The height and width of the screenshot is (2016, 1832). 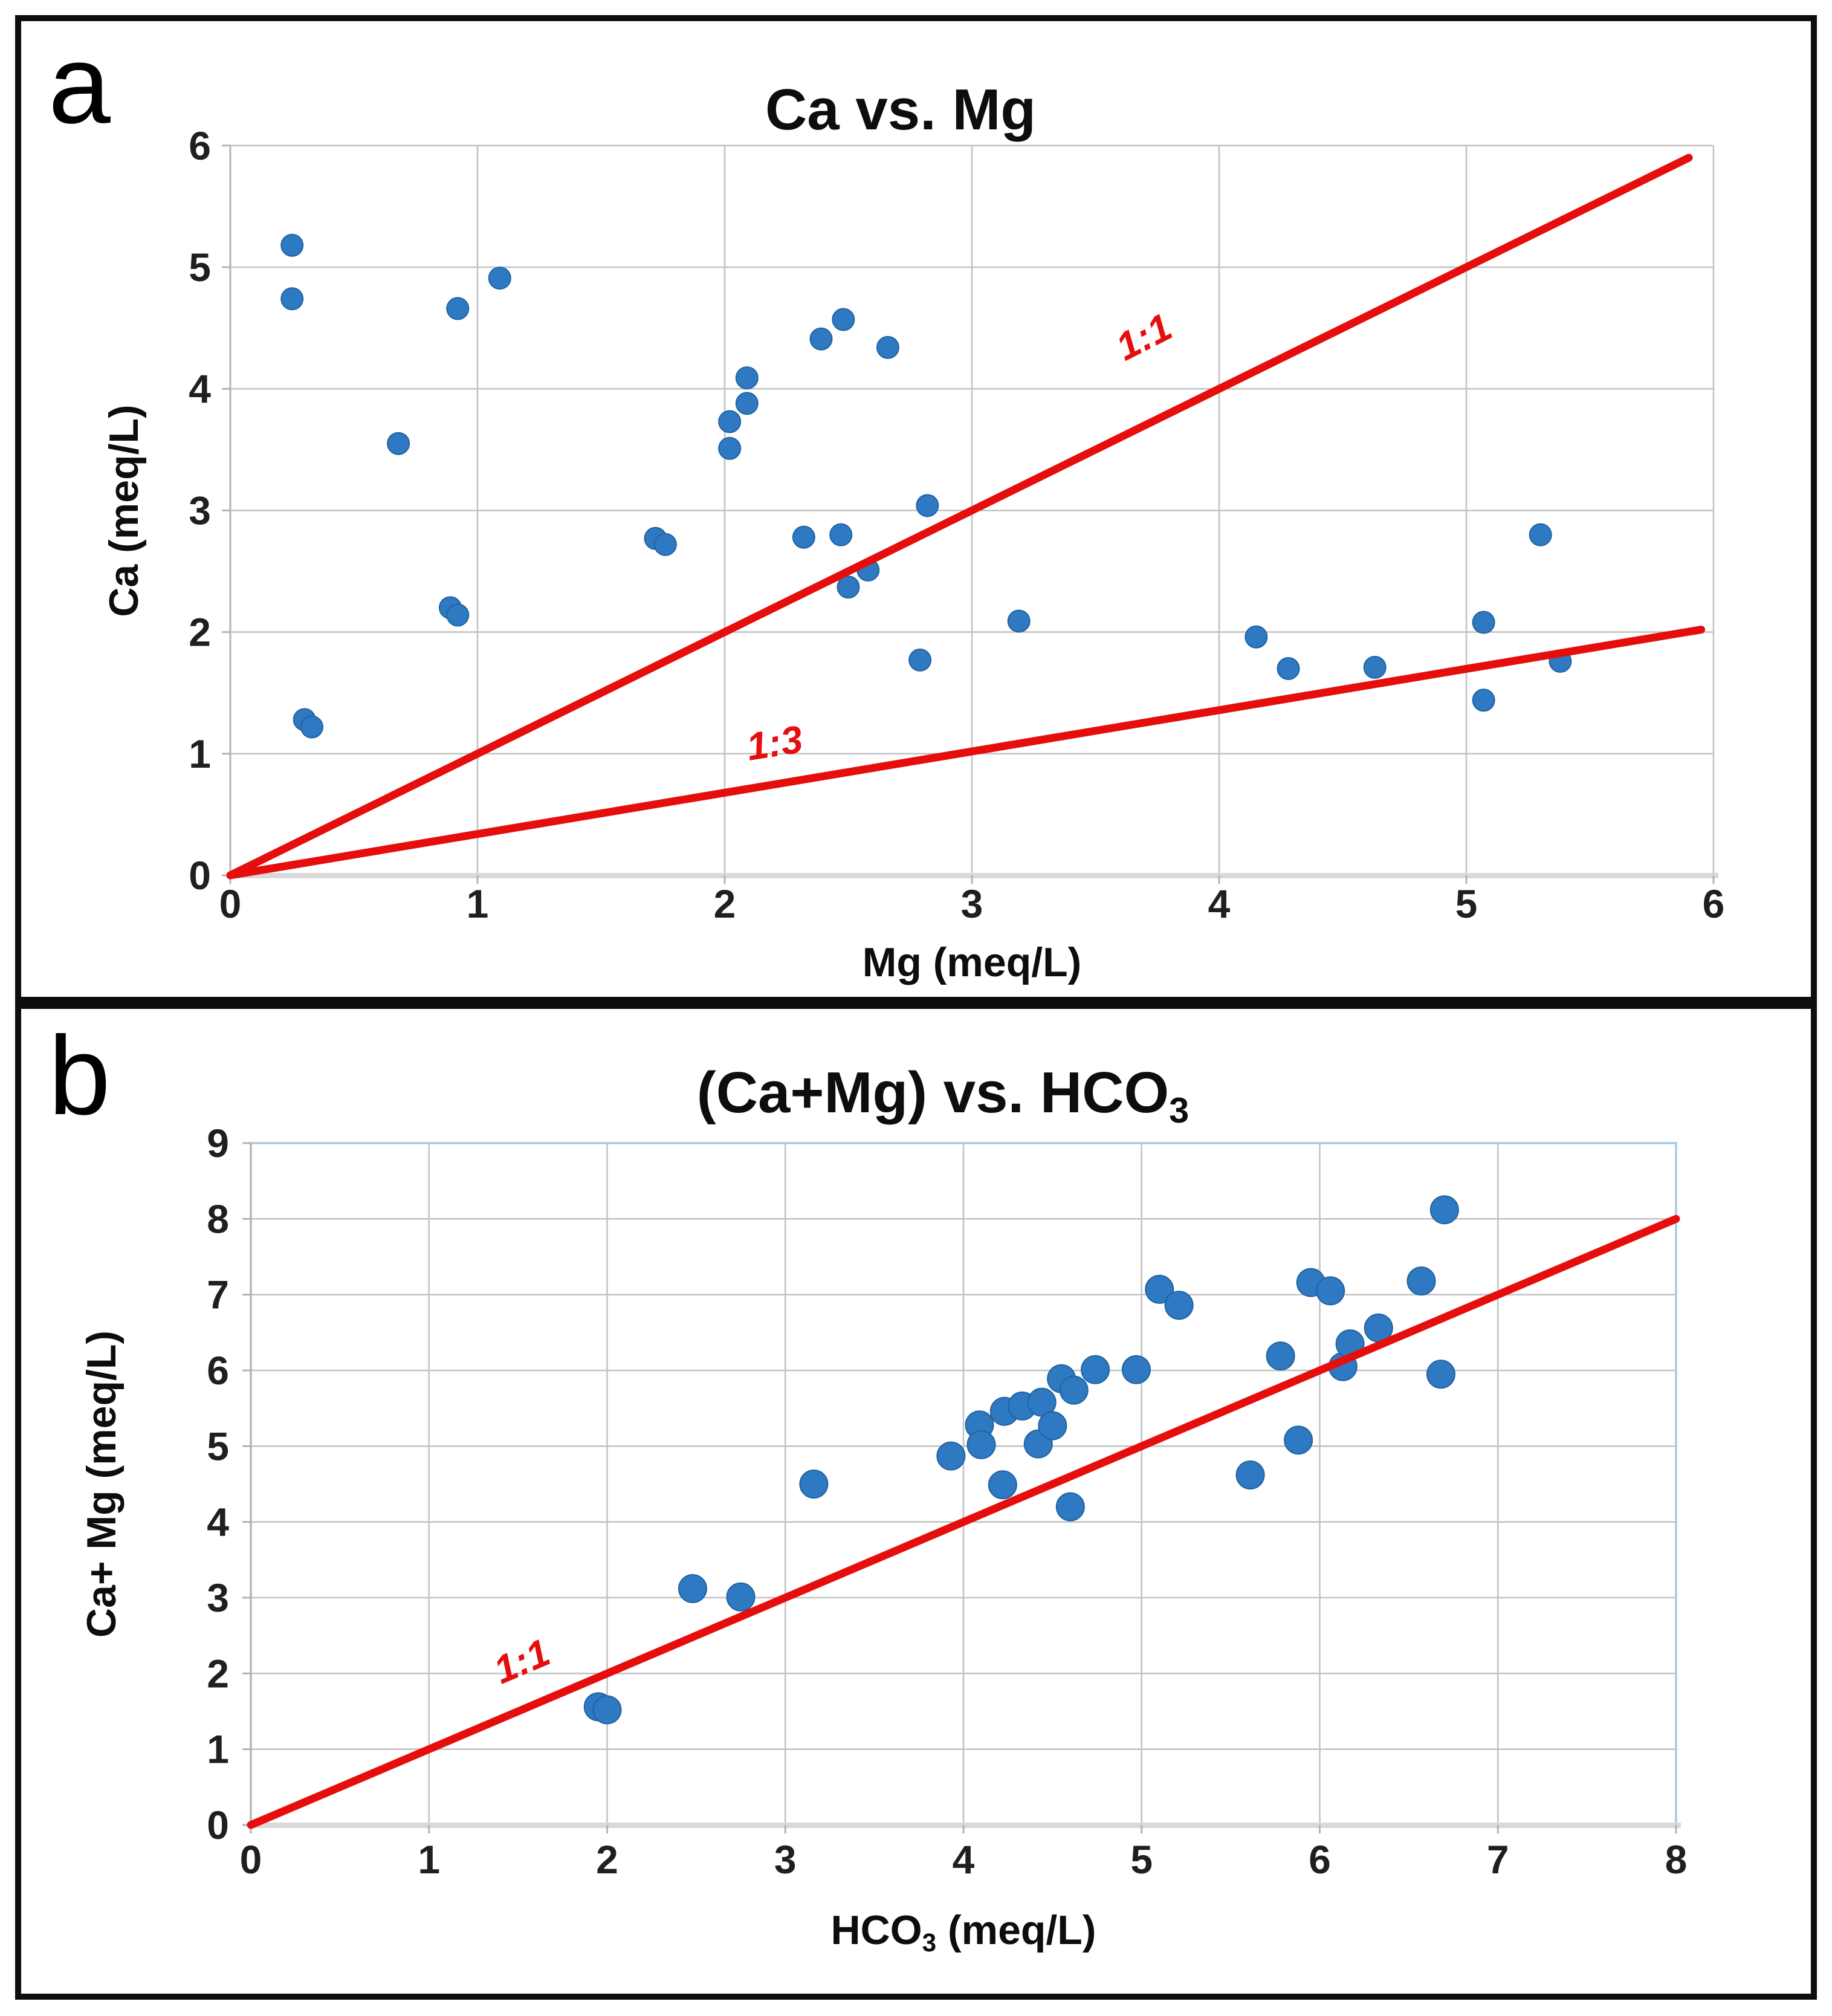 I want to click on x-axis-line, so click(x=964, y=1825).